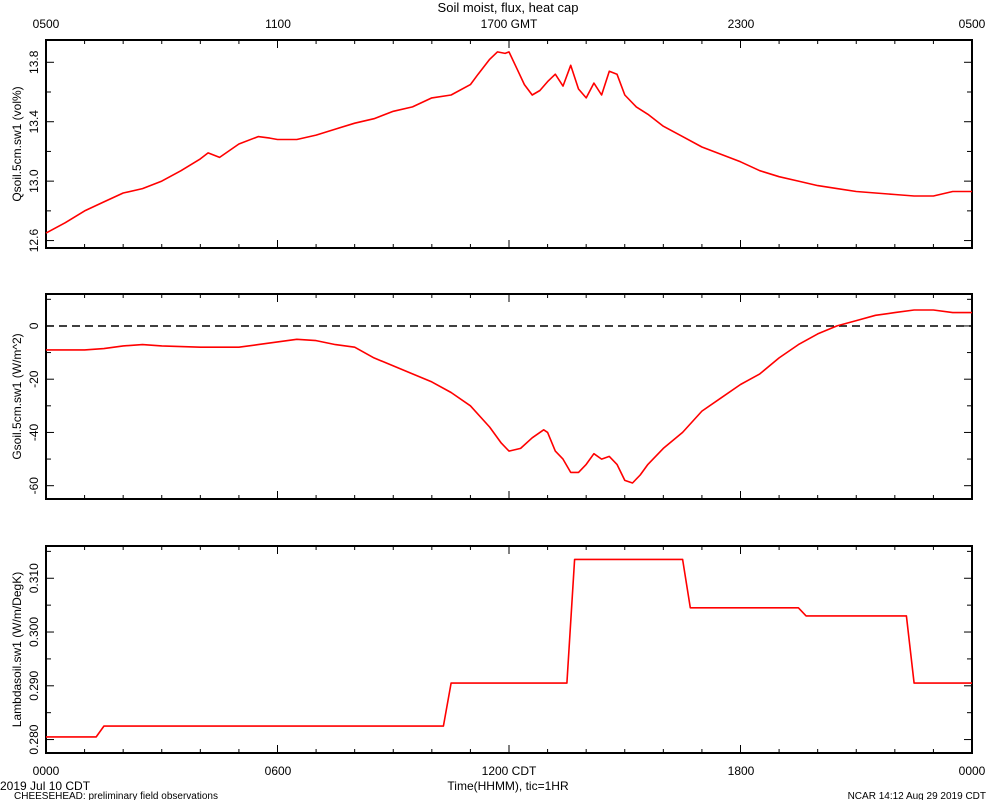 This screenshot has width=1000, height=800. I want to click on bottom-tick-label: 1200 CDT, so click(509, 771).